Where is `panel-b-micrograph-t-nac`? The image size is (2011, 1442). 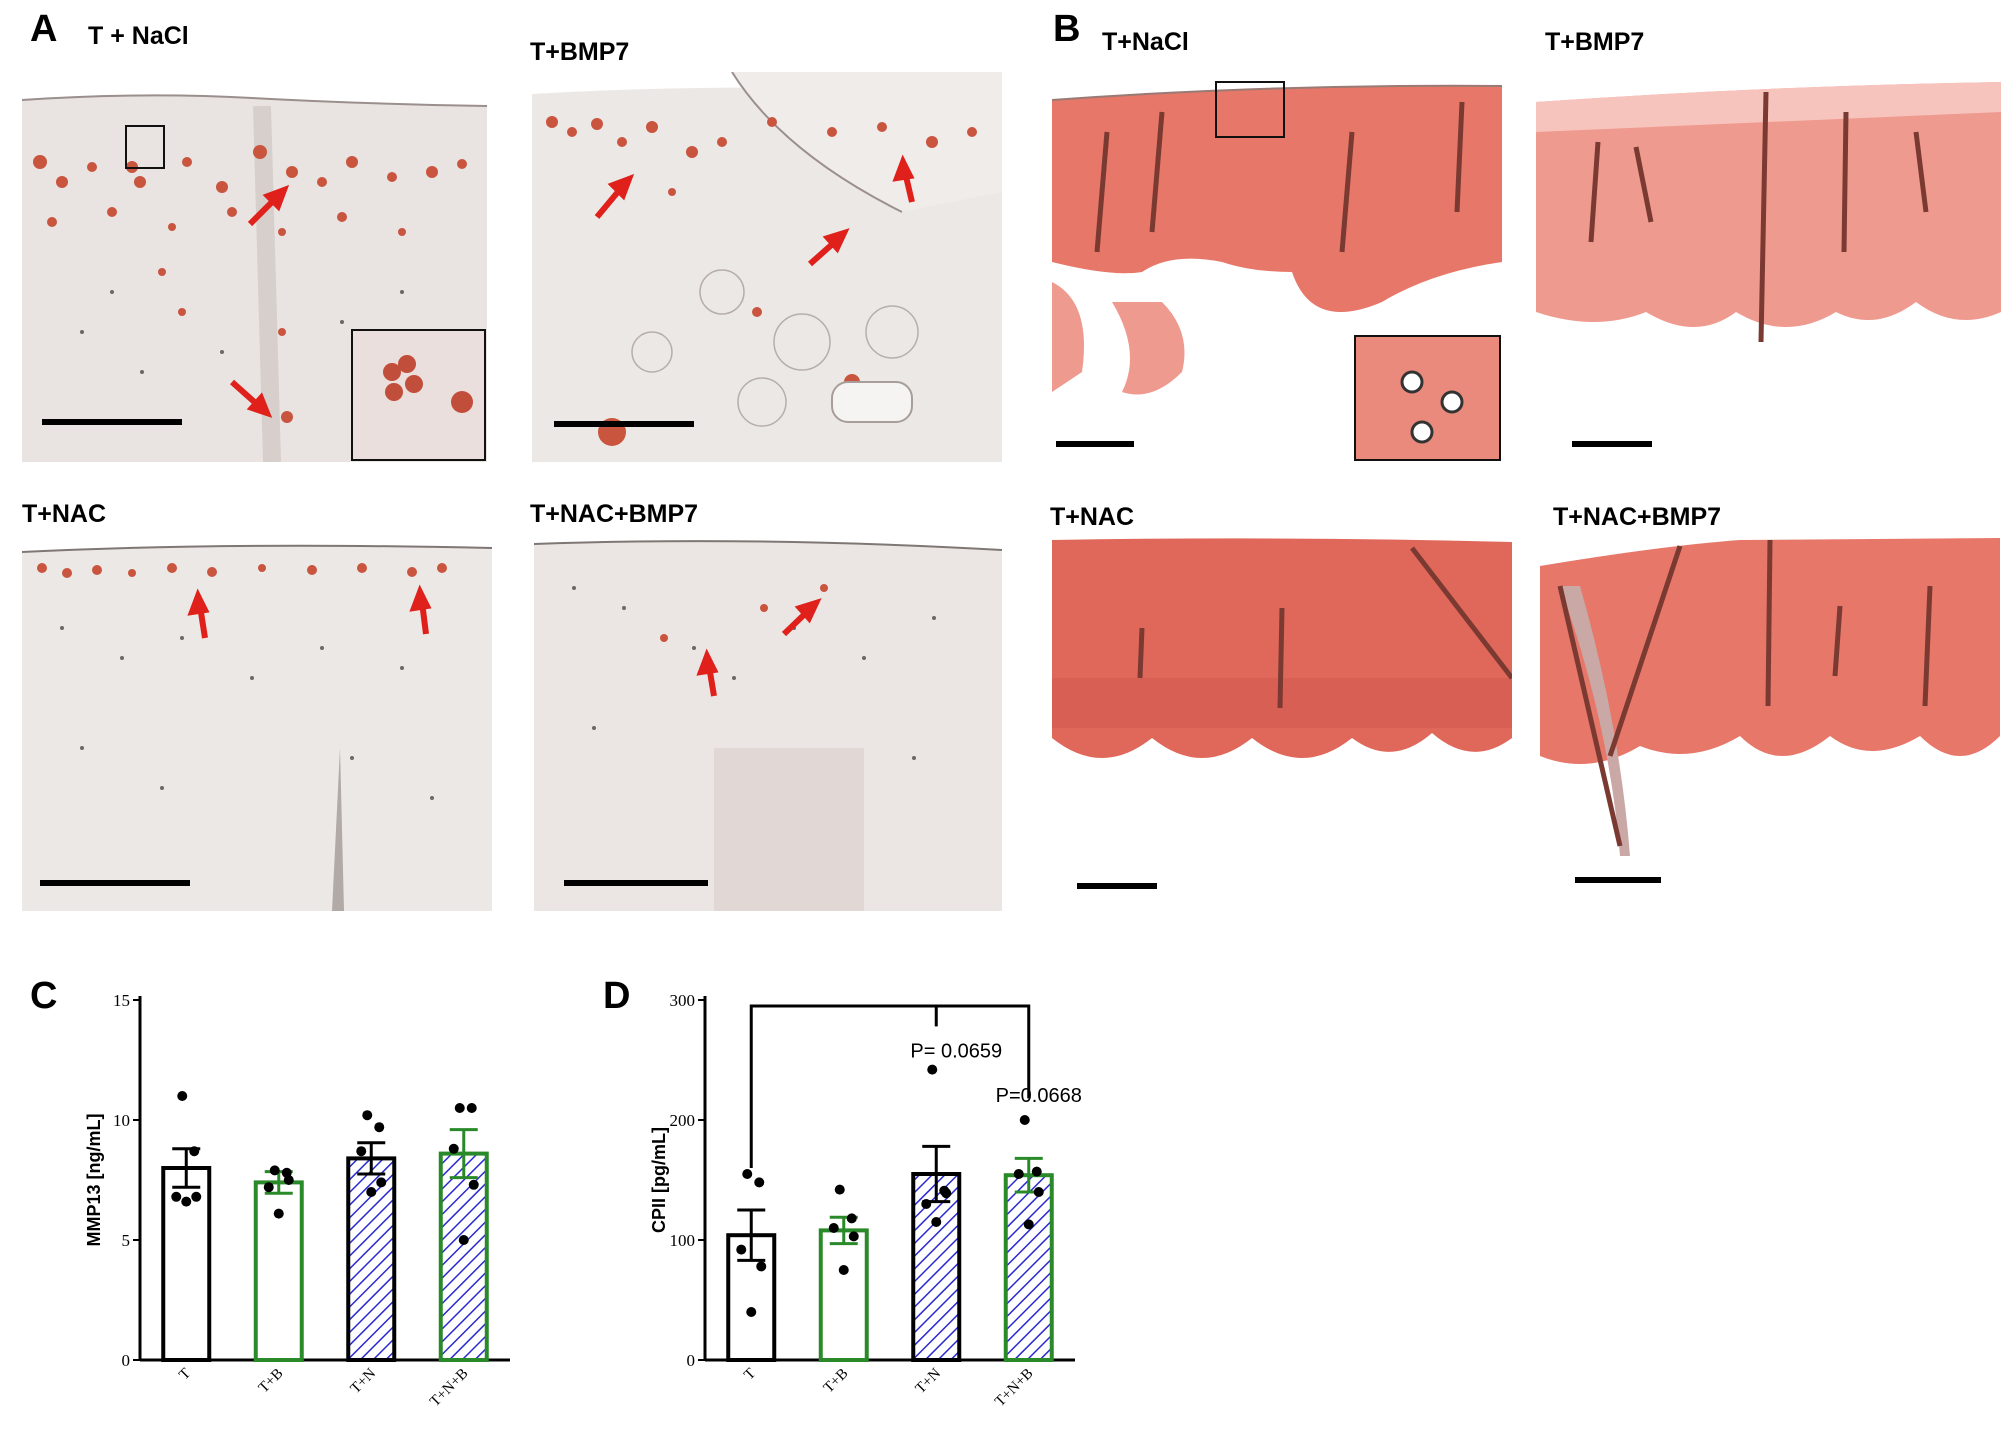 panel-b-micrograph-t-nac is located at coordinates (1282, 723).